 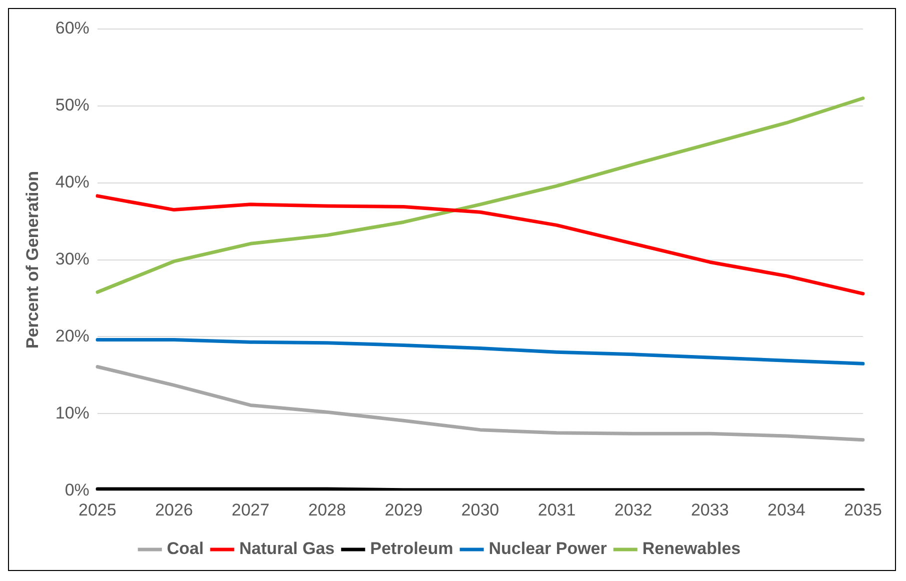 I want to click on x-tick-label: 2030, so click(x=480, y=510).